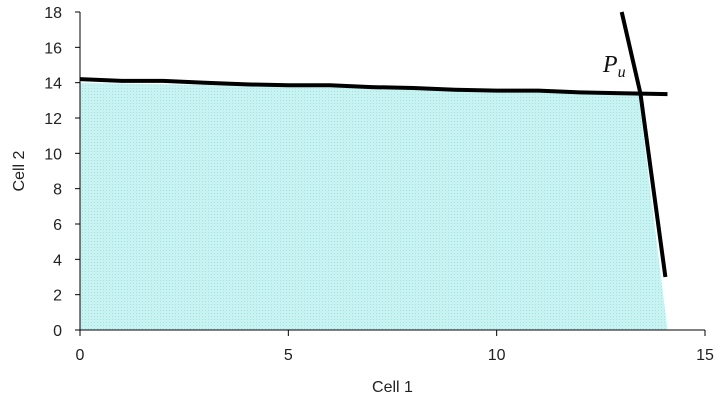  What do you see at coordinates (62, 172) in the screenshot?
I see `y-axis: 0 2 4 6 8 10 12 14 16 18` at bounding box center [62, 172].